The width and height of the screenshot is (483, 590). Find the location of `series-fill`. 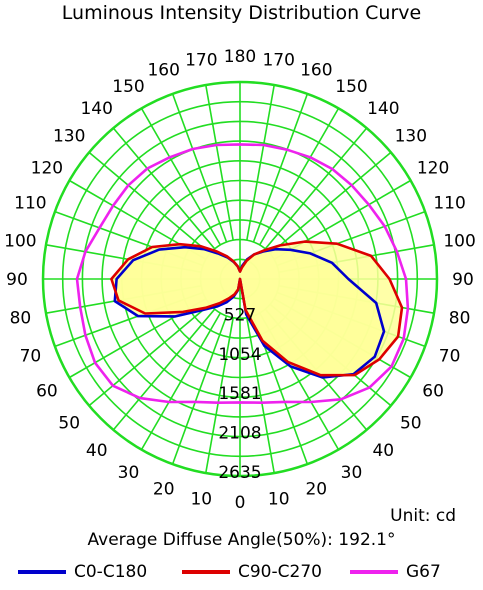

series-fill is located at coordinates (257, 308).